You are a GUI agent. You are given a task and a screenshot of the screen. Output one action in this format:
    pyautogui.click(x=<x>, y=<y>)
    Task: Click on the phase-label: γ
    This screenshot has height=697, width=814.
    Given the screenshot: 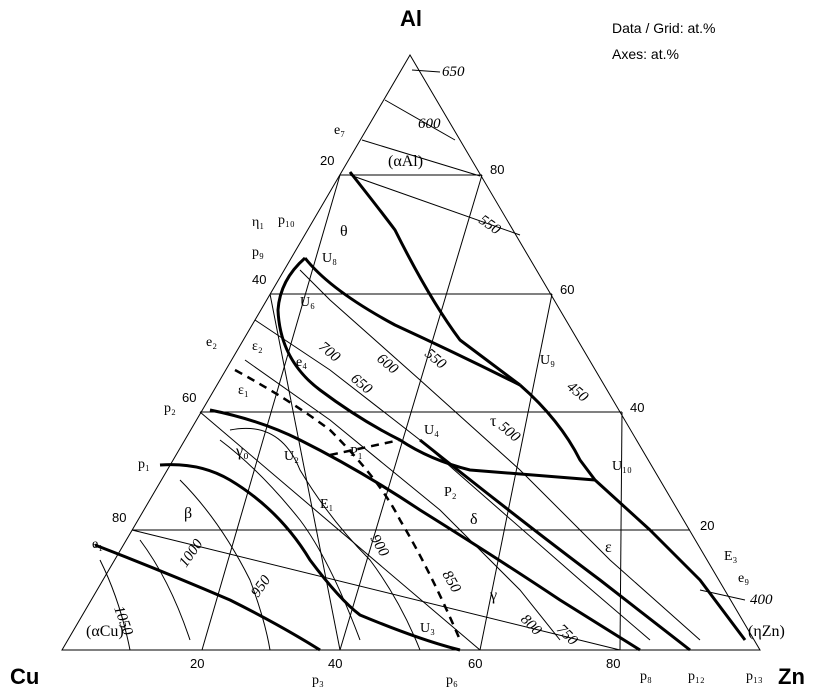 What is the action you would take?
    pyautogui.click(x=493, y=595)
    